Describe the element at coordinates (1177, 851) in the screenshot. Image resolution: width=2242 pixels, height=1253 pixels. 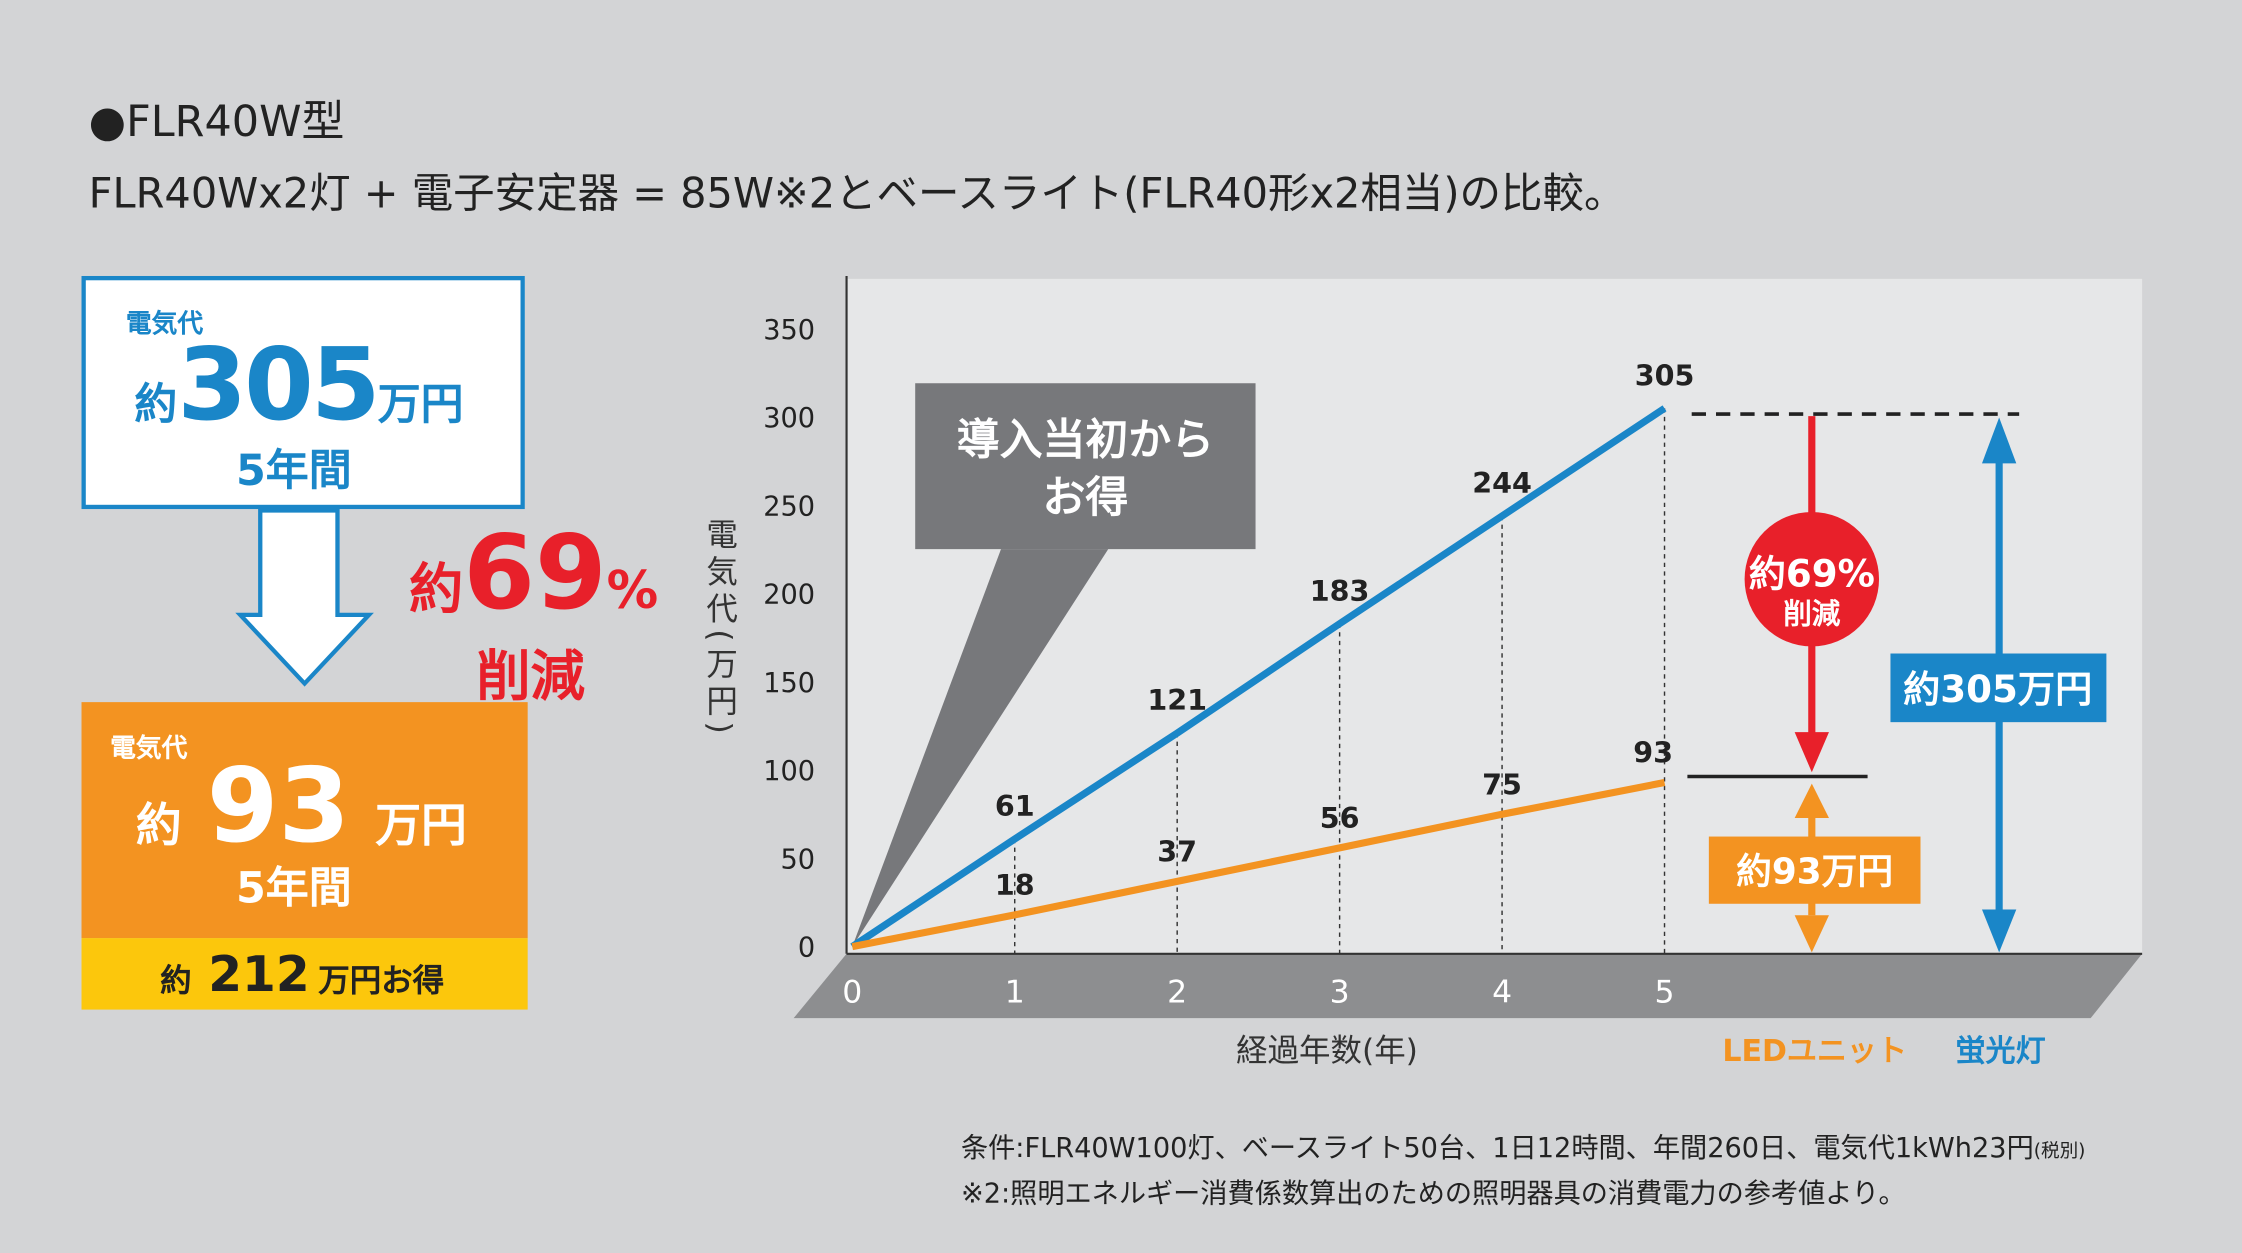
I see `data-label: 37` at that location.